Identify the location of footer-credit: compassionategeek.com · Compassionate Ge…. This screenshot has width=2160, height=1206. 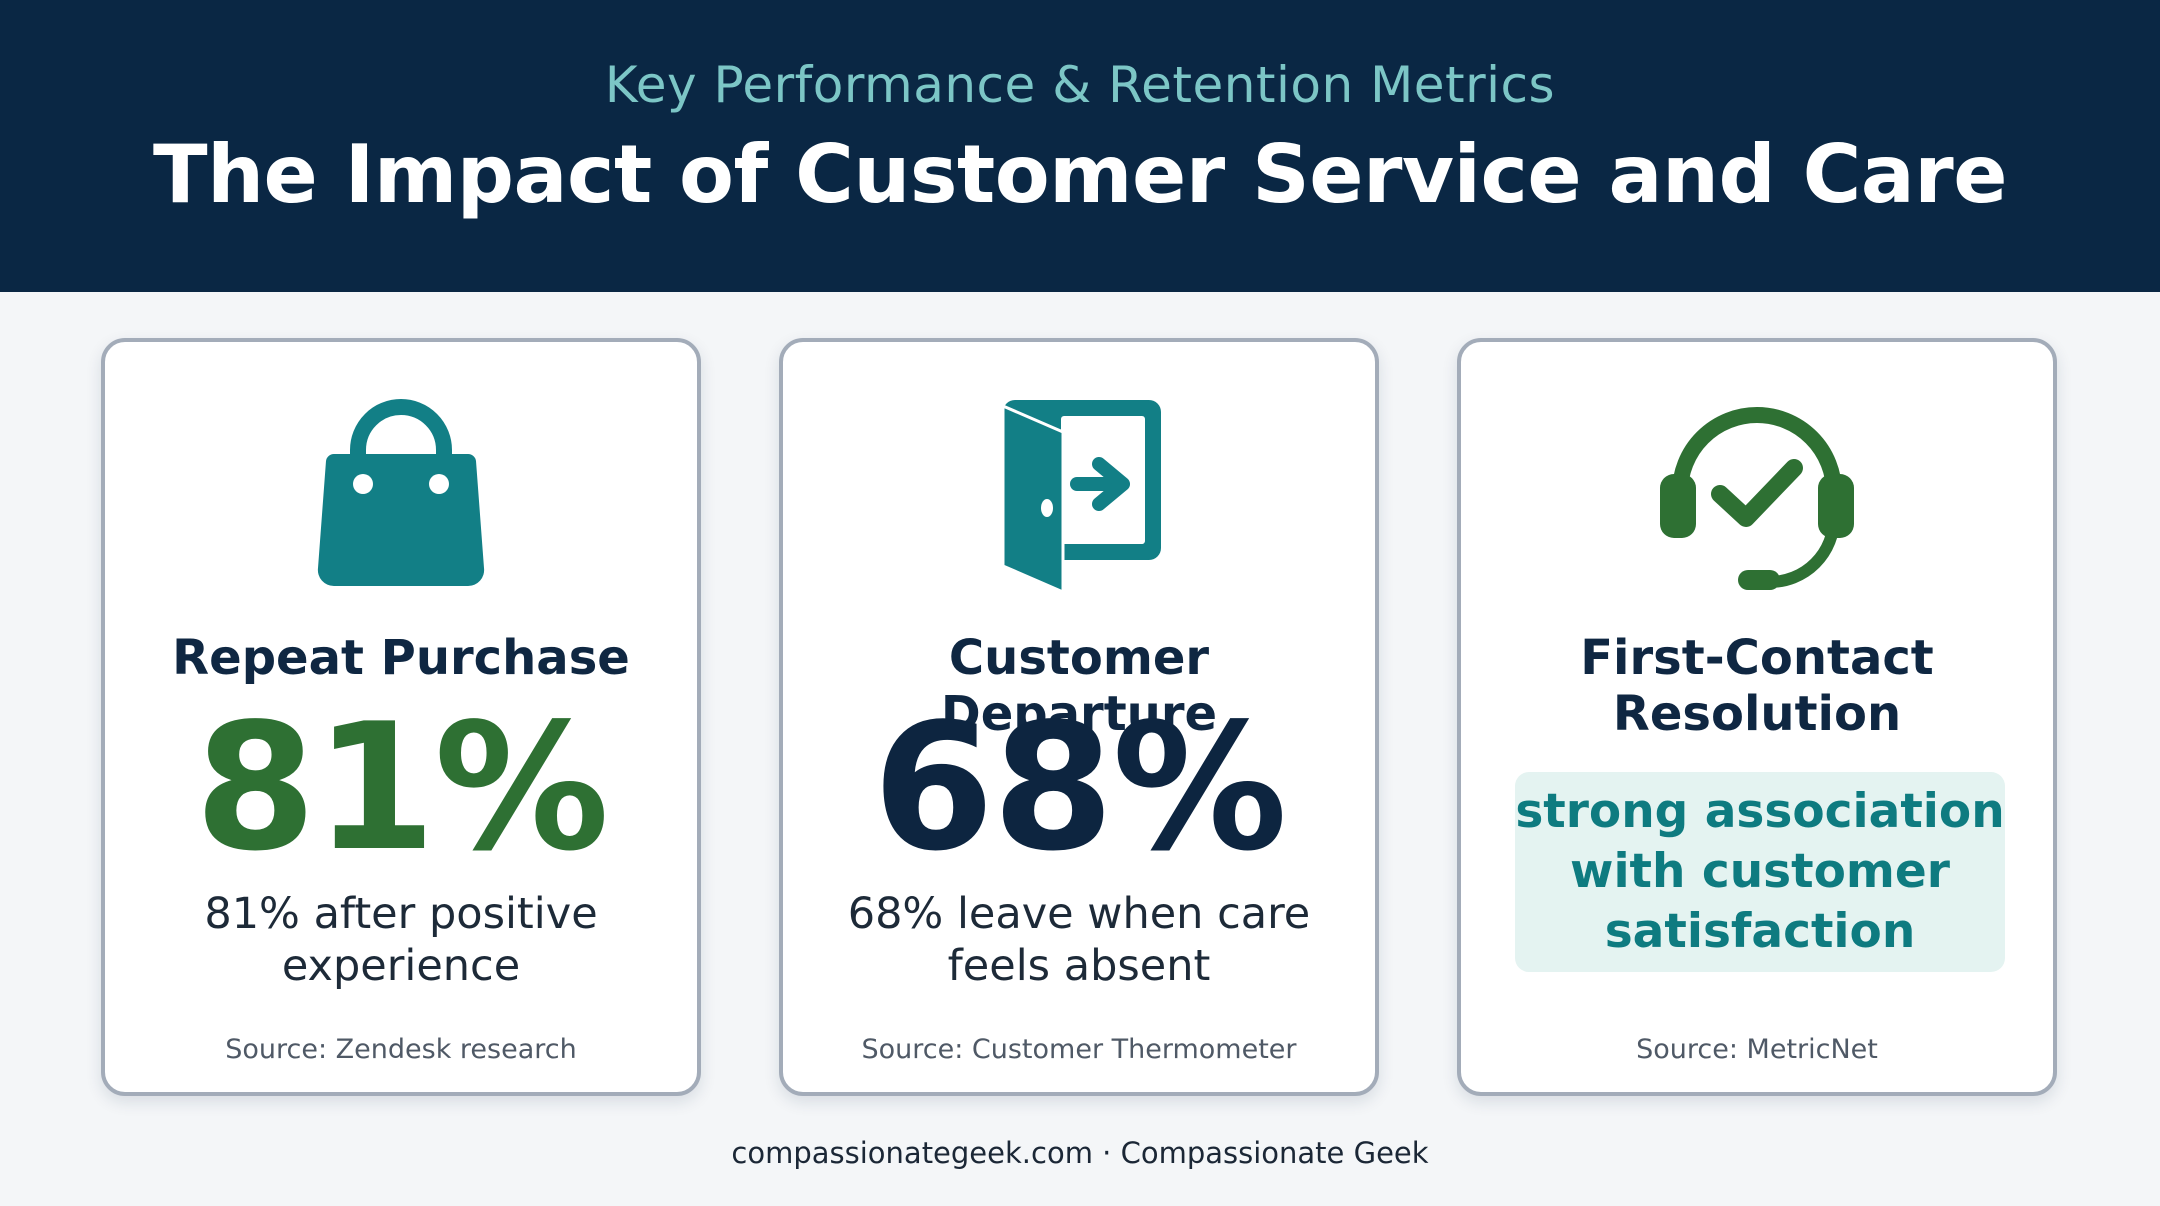
(1080, 1153).